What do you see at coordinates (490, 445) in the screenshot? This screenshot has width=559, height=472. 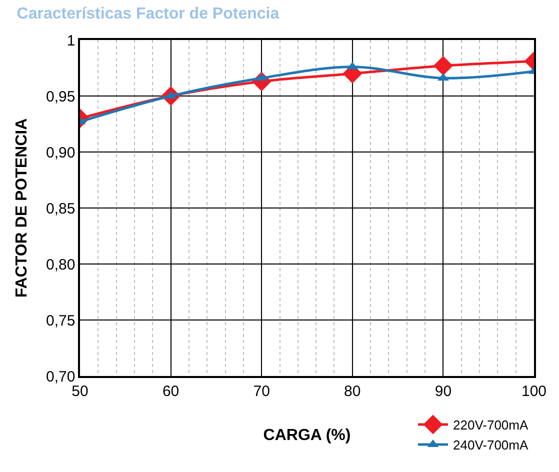 I see `legend-label: 240V-700mA` at bounding box center [490, 445].